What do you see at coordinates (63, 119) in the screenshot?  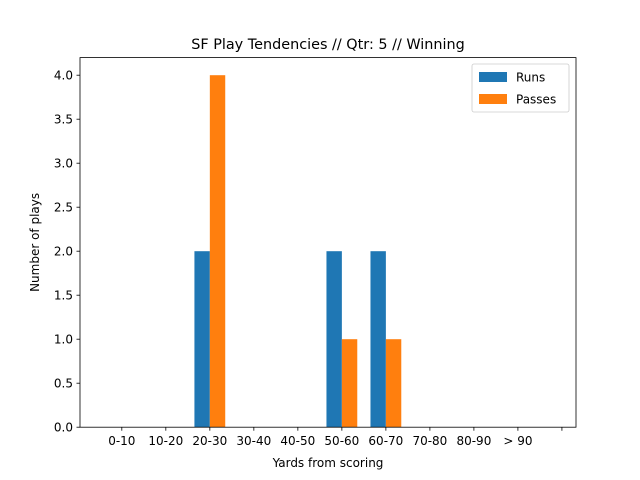 I see `y-tick-label: 3.5` at bounding box center [63, 119].